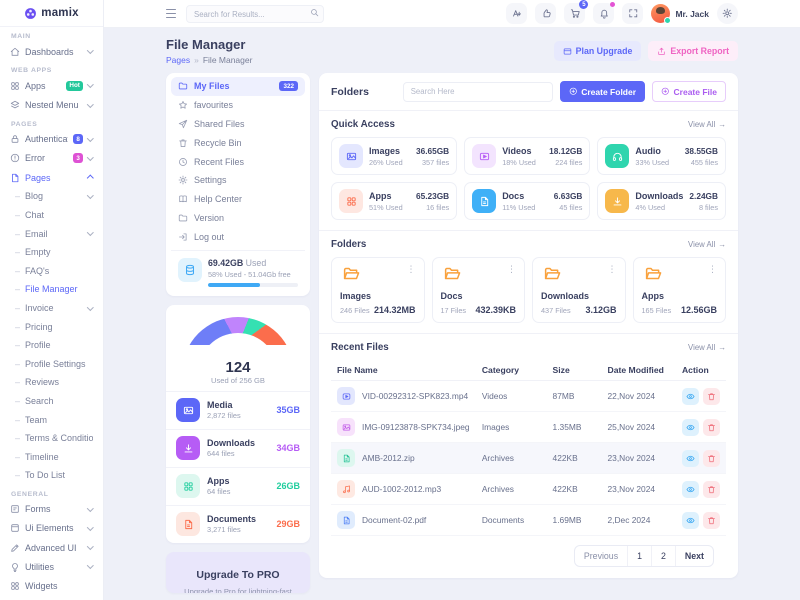 The image size is (800, 600). Describe the element at coordinates (238, 447) in the screenshot. I see `usage-row-downloads: Downloads 644 files 34GB` at that location.